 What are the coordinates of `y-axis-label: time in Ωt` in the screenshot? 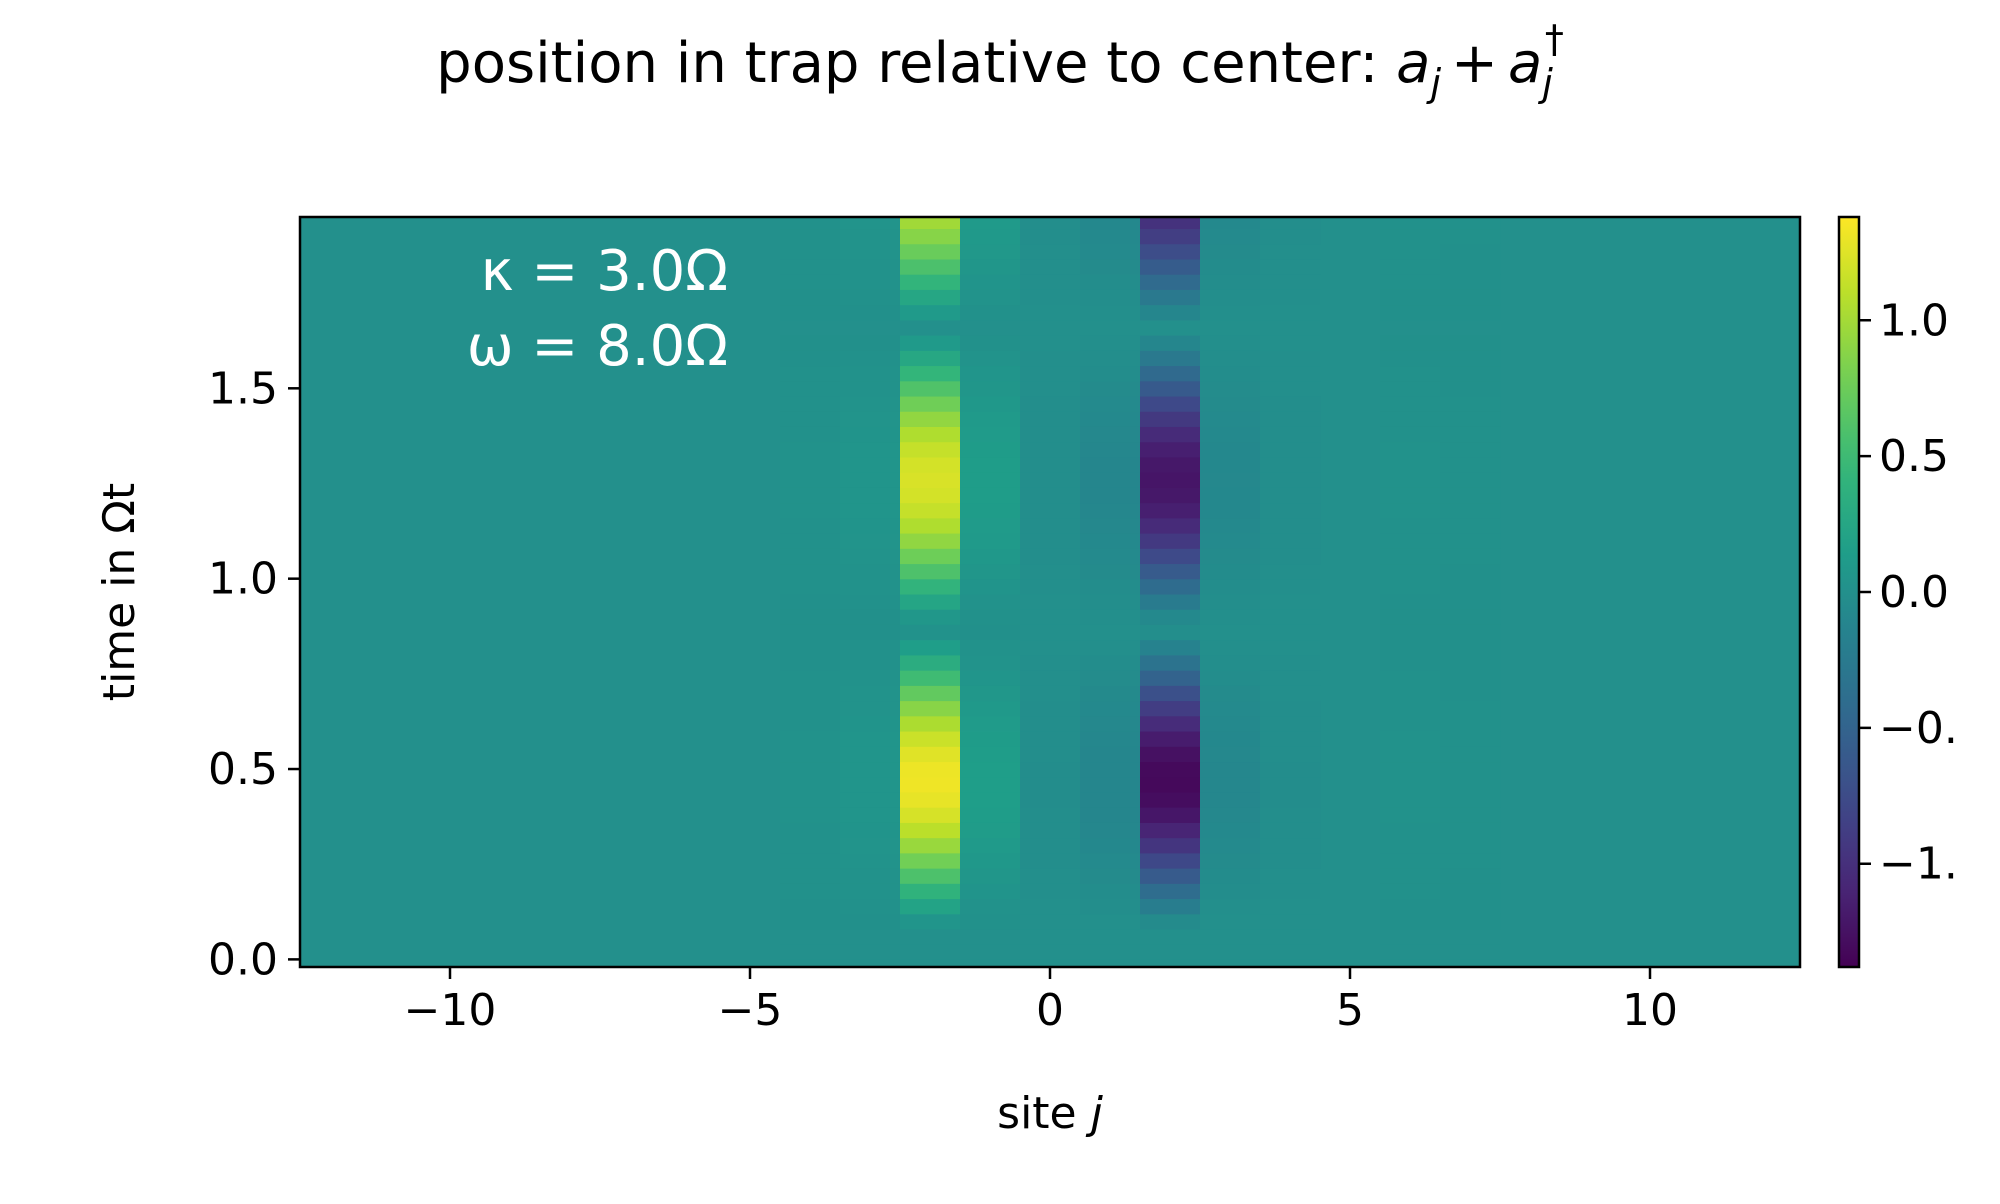 It's located at (119, 592).